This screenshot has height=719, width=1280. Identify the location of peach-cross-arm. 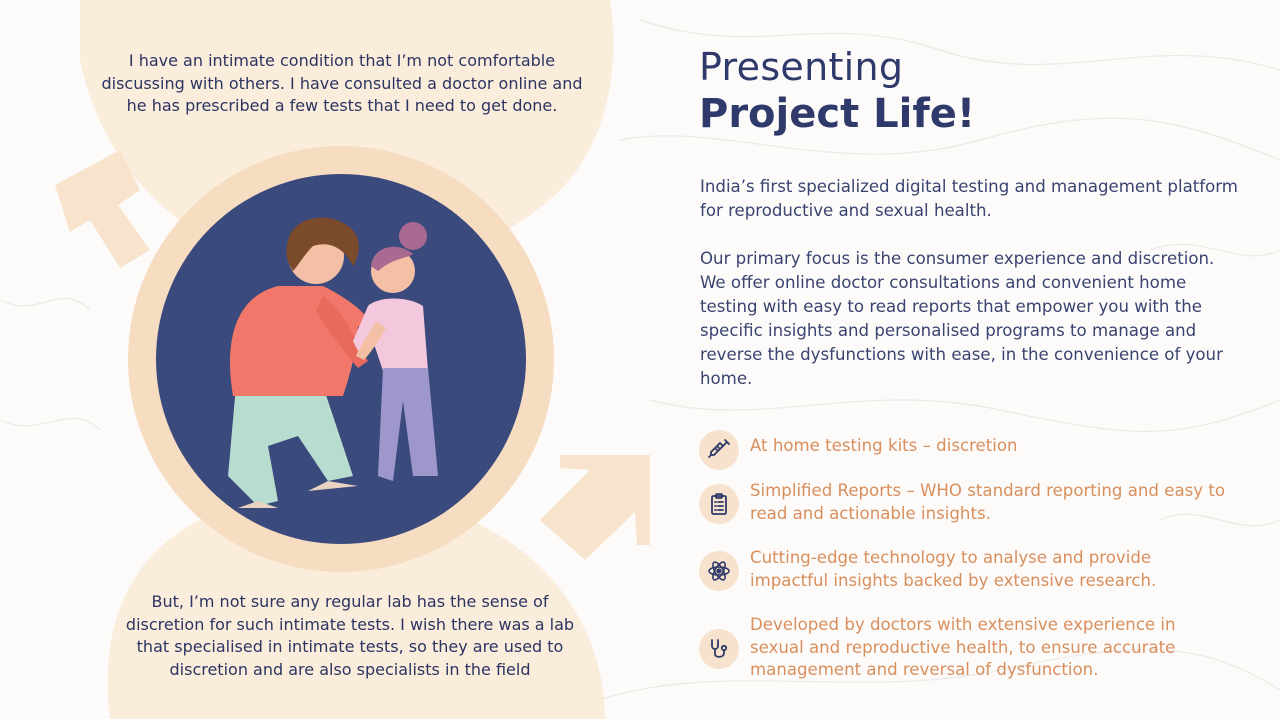
(102, 209).